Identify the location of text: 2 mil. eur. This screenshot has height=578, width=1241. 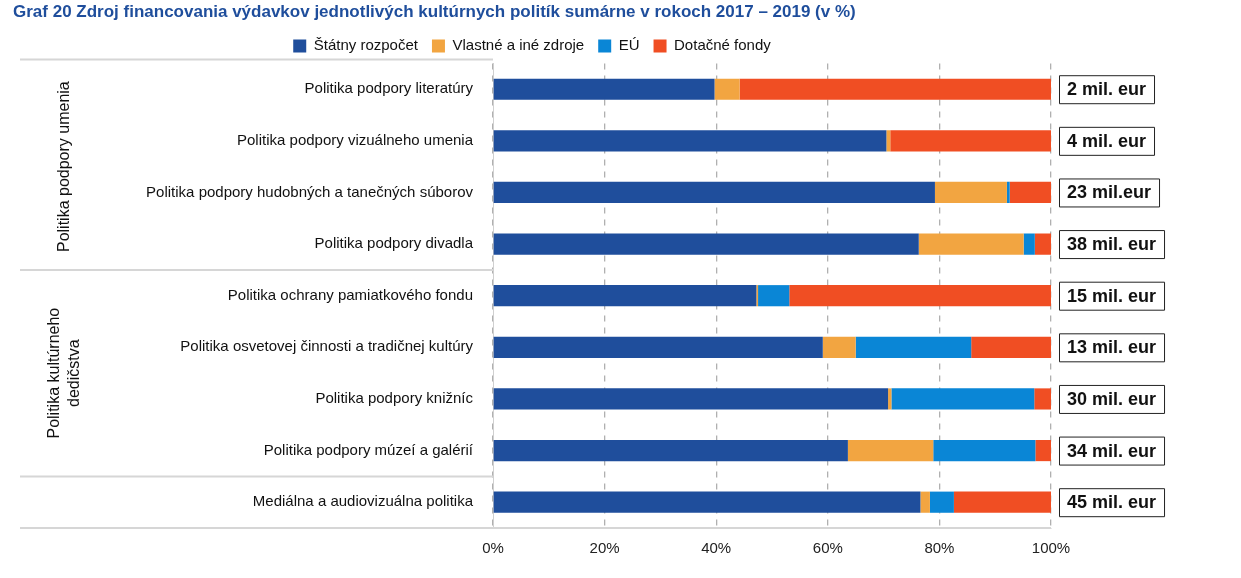
(1107, 89).